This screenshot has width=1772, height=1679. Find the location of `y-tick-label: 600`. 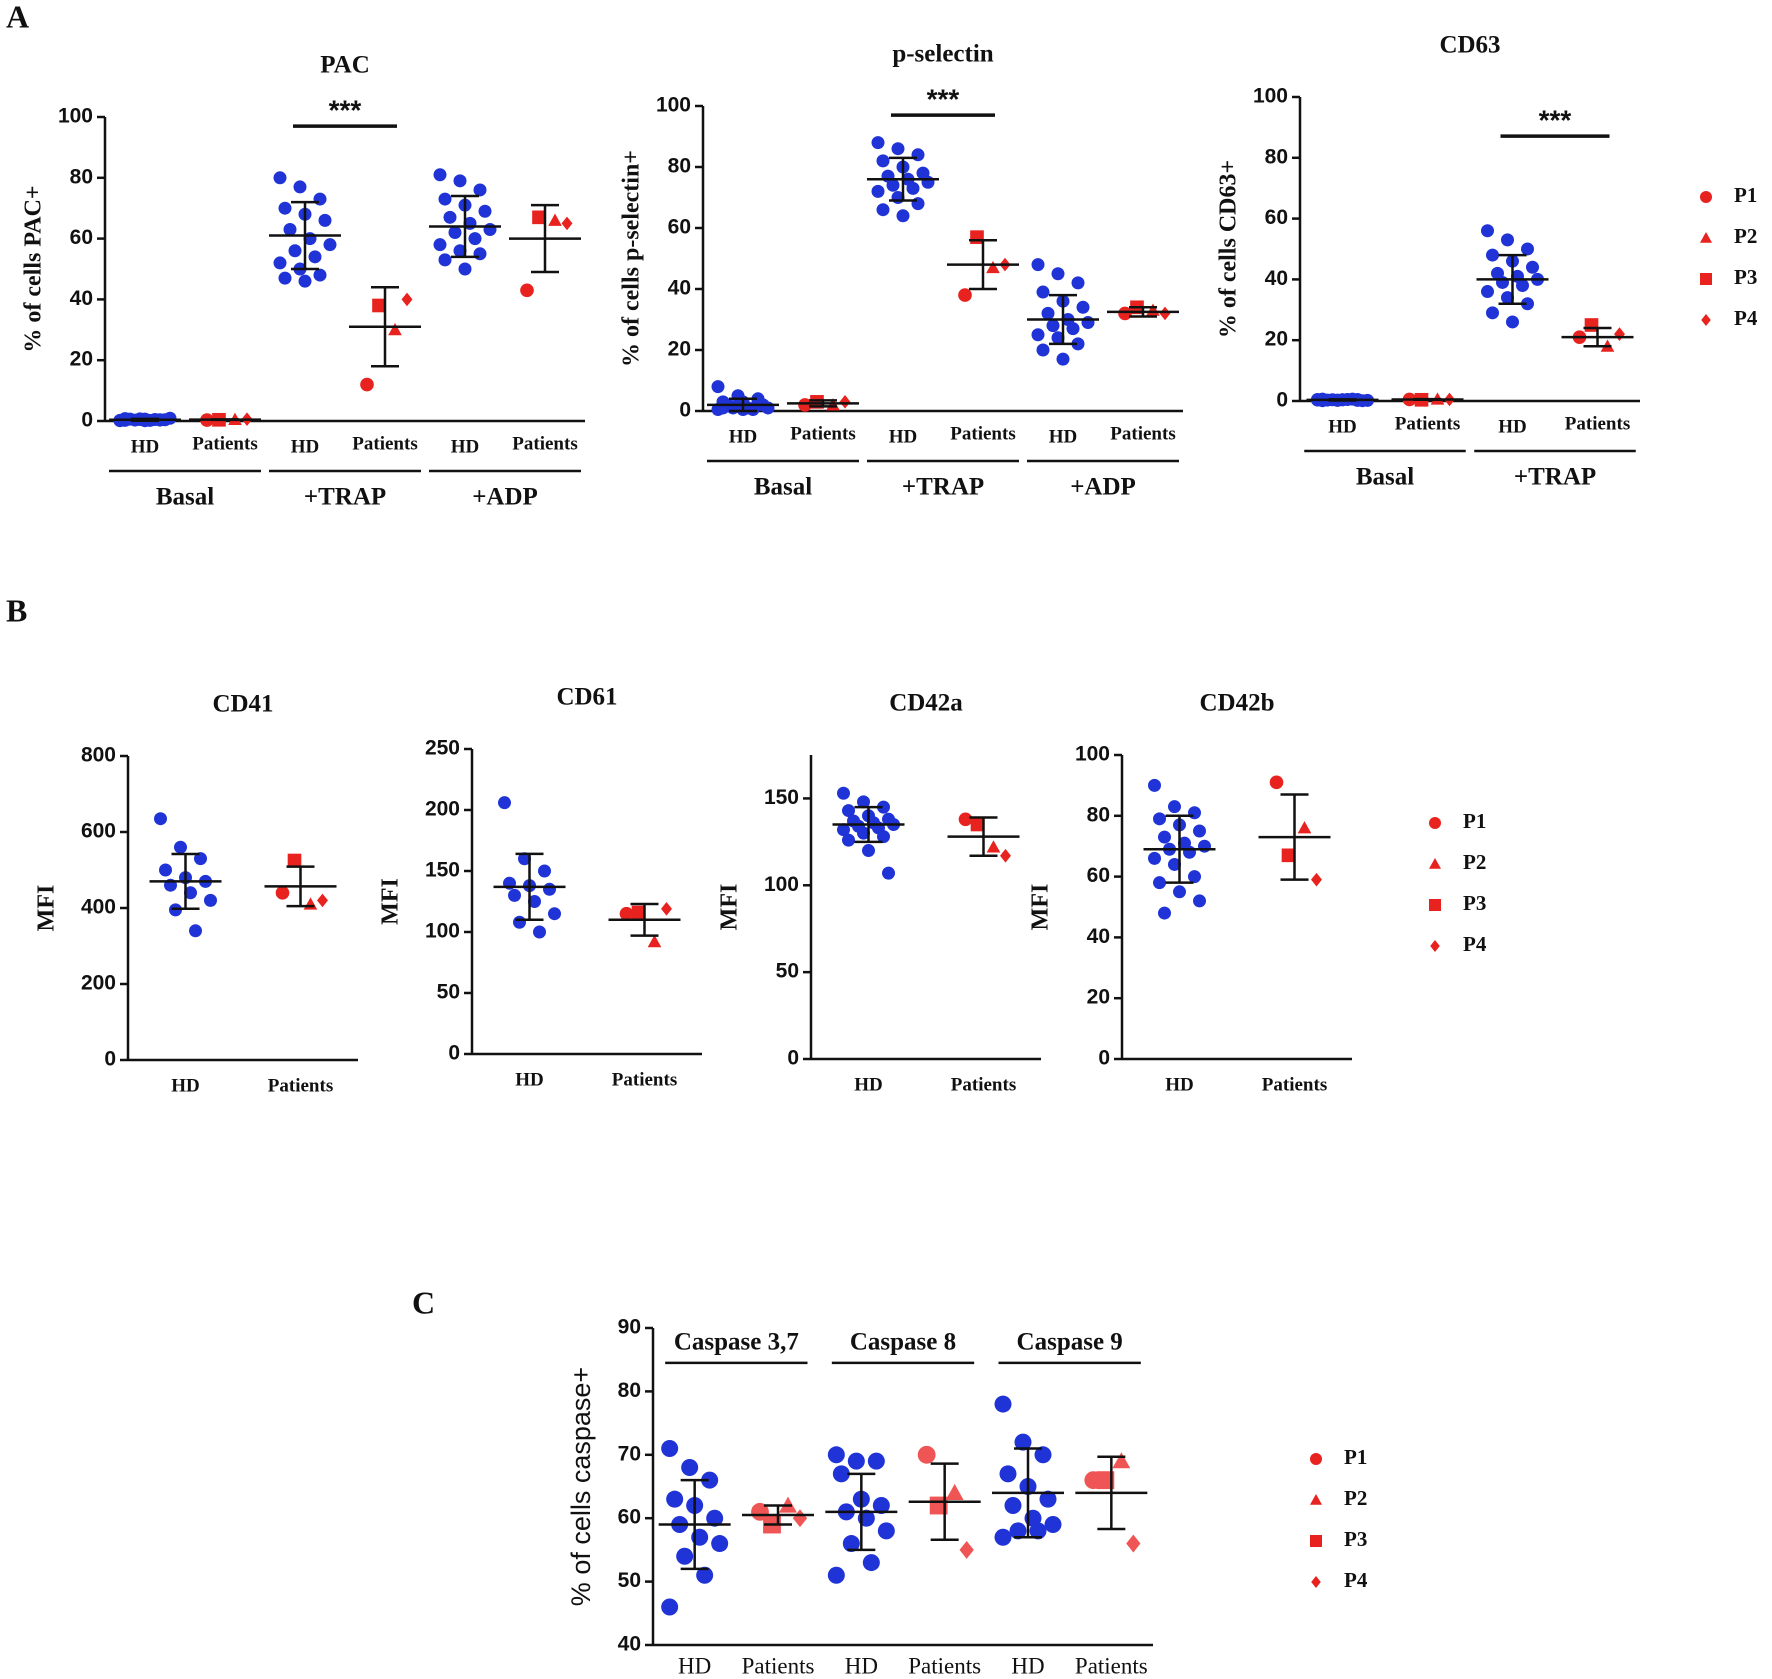

y-tick-label: 600 is located at coordinates (98, 831).